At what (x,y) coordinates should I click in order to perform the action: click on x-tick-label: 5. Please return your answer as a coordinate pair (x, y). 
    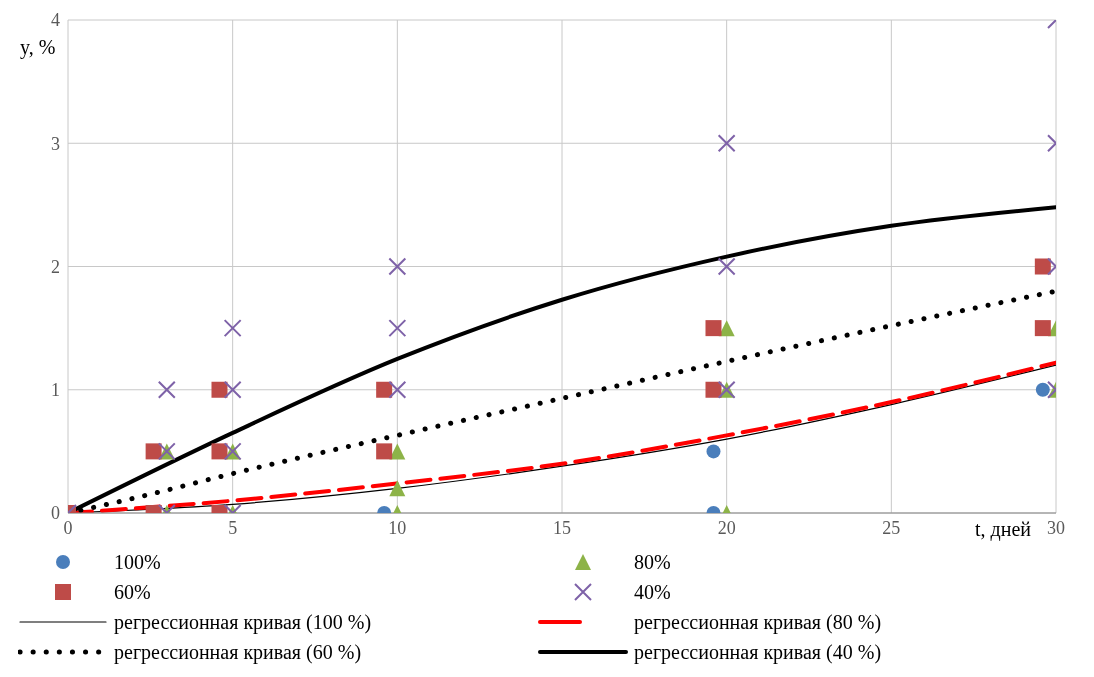
    Looking at the image, I should click on (233, 527).